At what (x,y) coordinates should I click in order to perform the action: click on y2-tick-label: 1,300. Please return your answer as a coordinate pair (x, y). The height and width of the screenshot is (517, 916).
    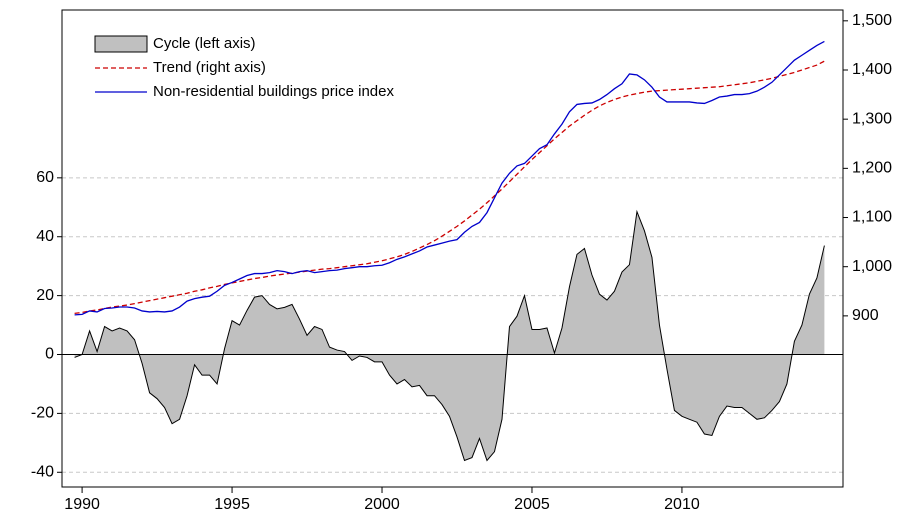
    Looking at the image, I should click on (872, 118).